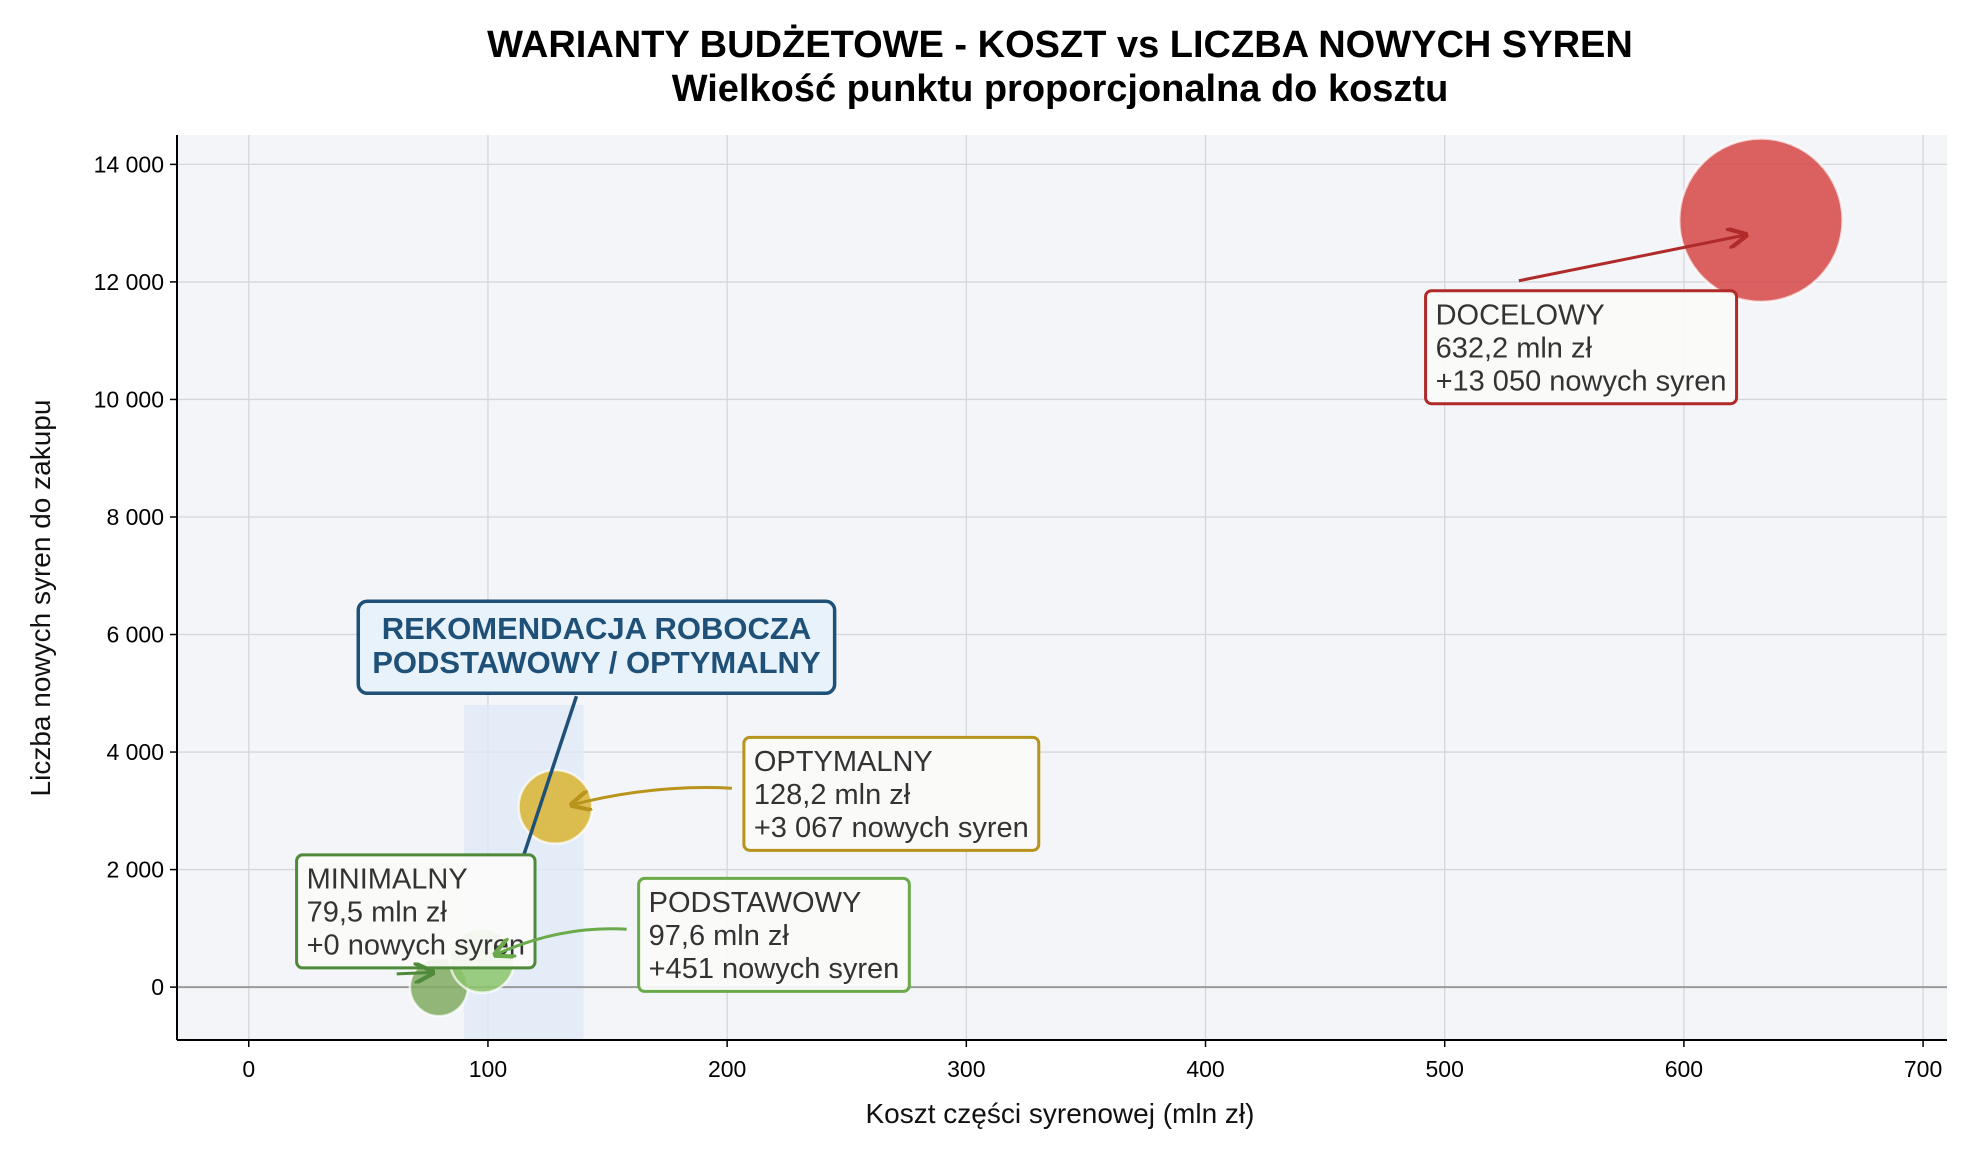  What do you see at coordinates (129, 282) in the screenshot?
I see `y-tick-label: 12 000` at bounding box center [129, 282].